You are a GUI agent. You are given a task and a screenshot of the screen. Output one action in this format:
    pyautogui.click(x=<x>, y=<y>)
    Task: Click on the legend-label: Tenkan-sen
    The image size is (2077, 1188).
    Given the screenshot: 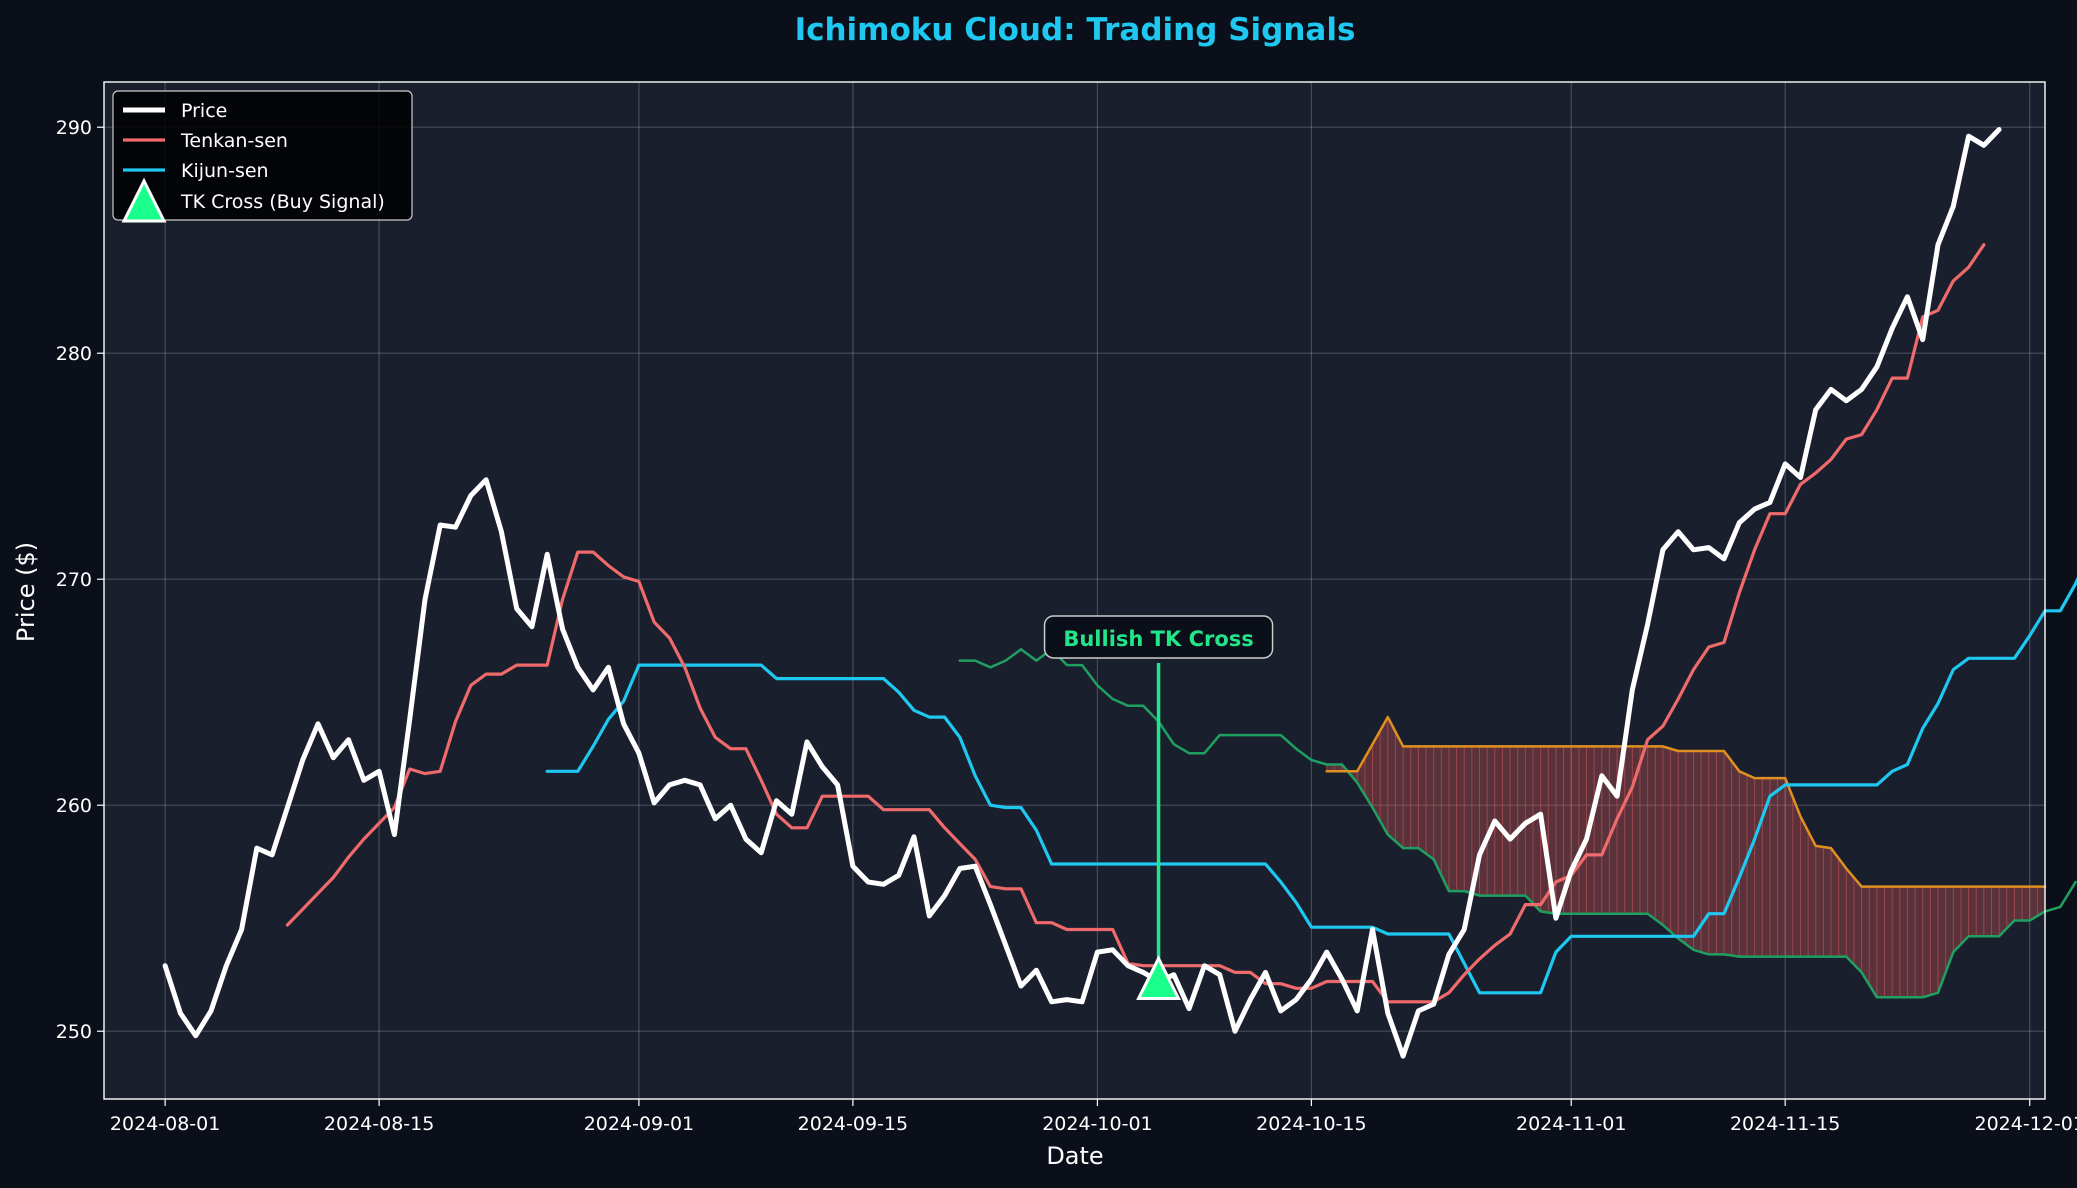 What is the action you would take?
    pyautogui.click(x=234, y=141)
    